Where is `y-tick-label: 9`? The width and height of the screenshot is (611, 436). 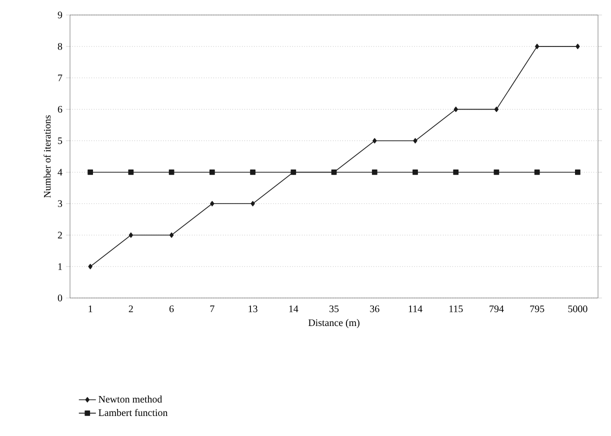
y-tick-label: 9 is located at coordinates (60, 15).